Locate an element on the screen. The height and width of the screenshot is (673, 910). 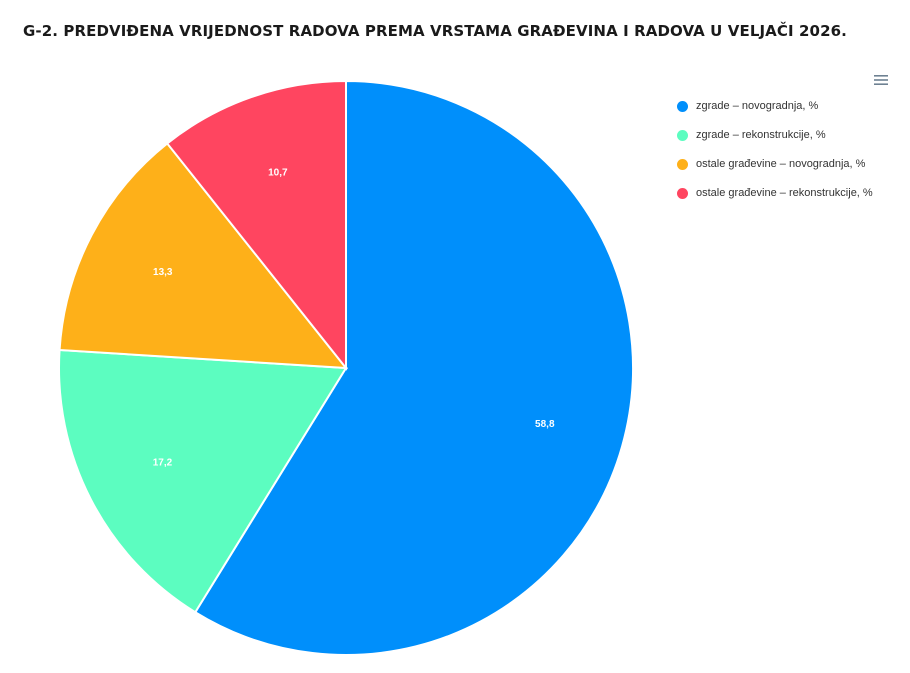
data-label-1: 58,8 is located at coordinates (545, 424).